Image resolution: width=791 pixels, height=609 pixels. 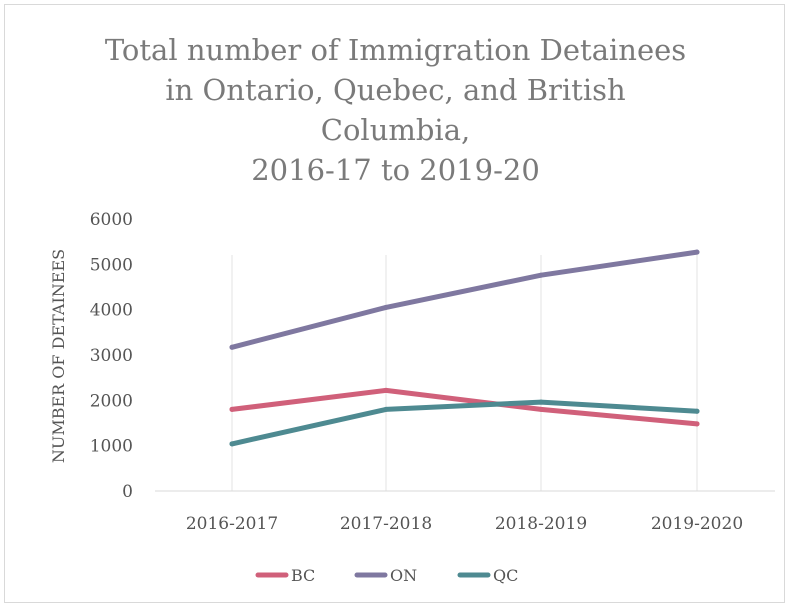 I want to click on series-line-on, so click(x=464, y=299).